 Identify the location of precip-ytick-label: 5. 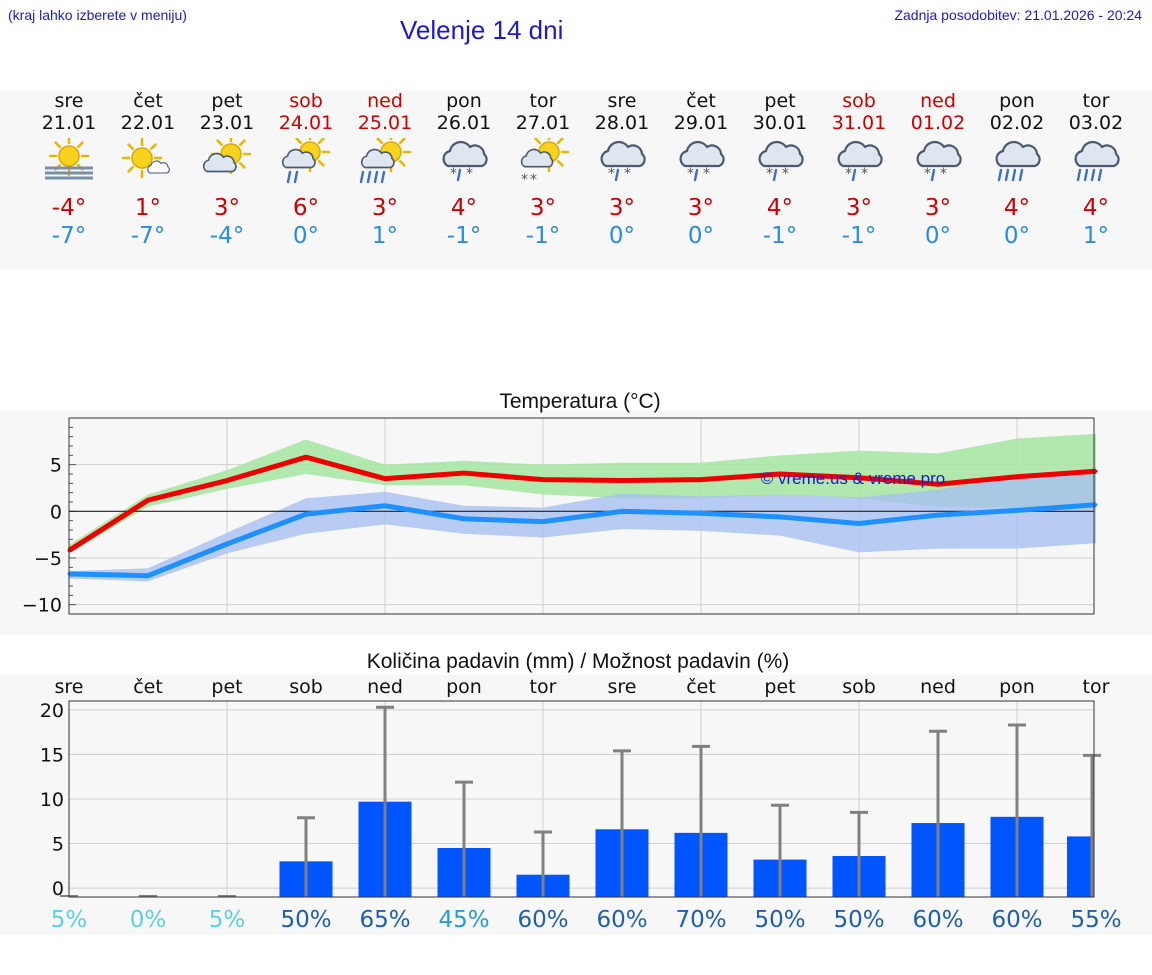
(58, 845).